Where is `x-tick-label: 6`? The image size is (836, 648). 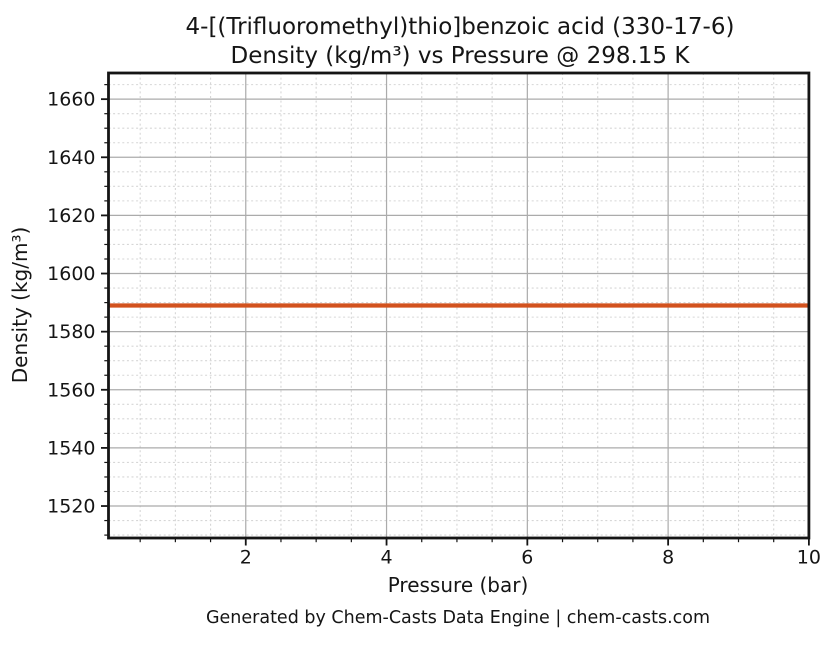 x-tick-label: 6 is located at coordinates (527, 558).